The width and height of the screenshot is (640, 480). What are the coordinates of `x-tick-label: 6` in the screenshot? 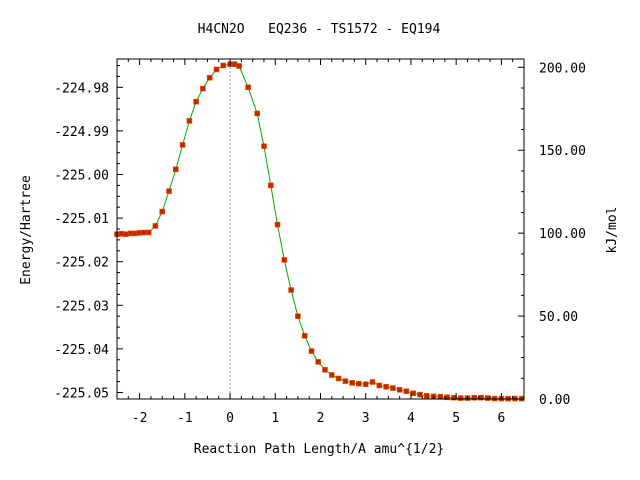 It's located at (501, 418).